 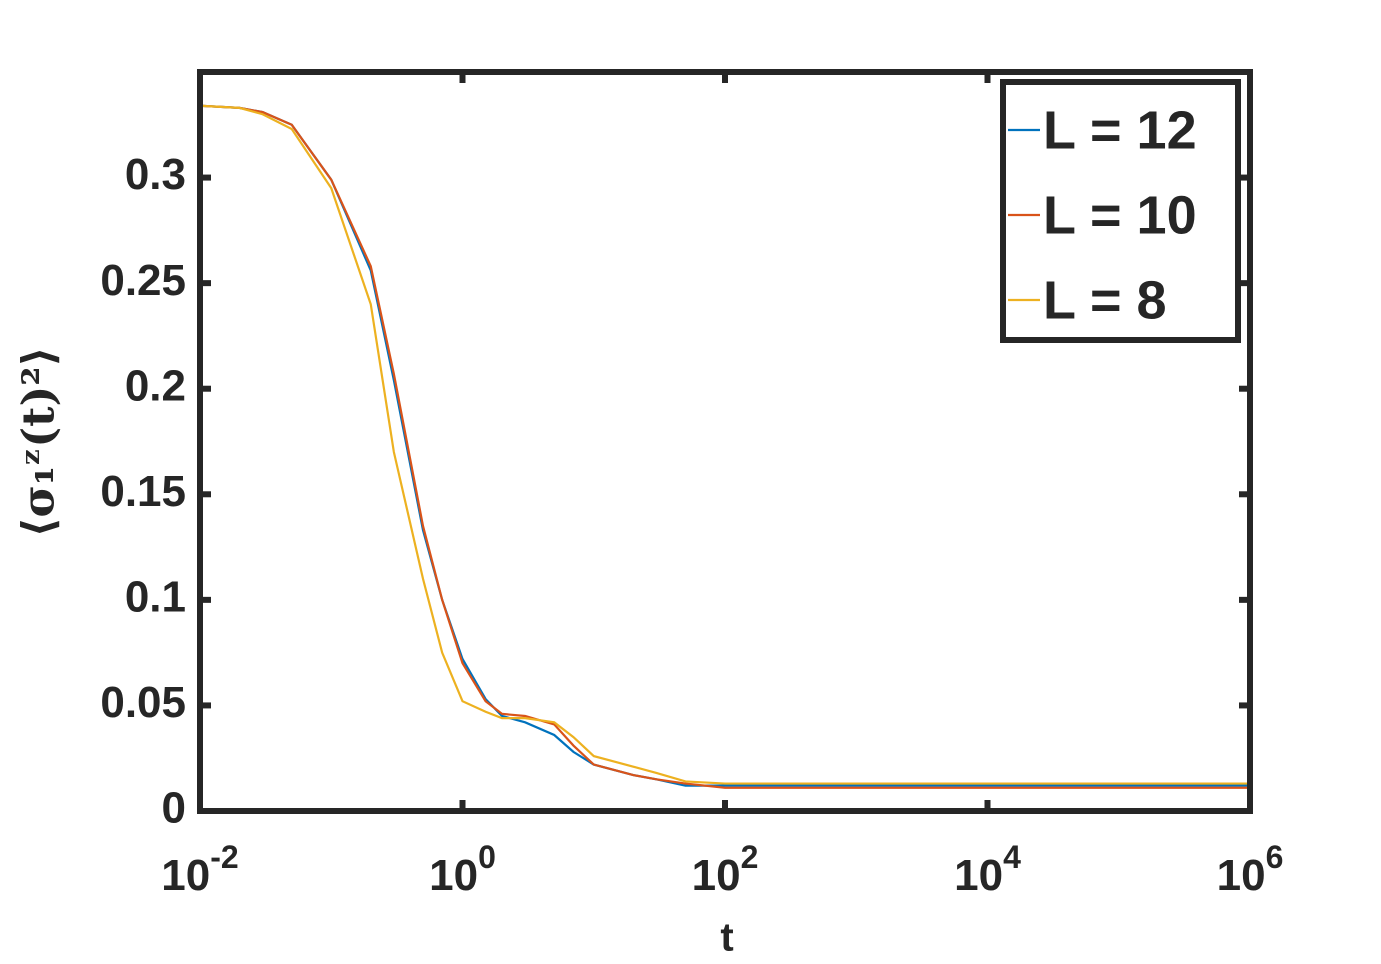 I want to click on y-tick-label: 0.1, so click(x=155, y=596).